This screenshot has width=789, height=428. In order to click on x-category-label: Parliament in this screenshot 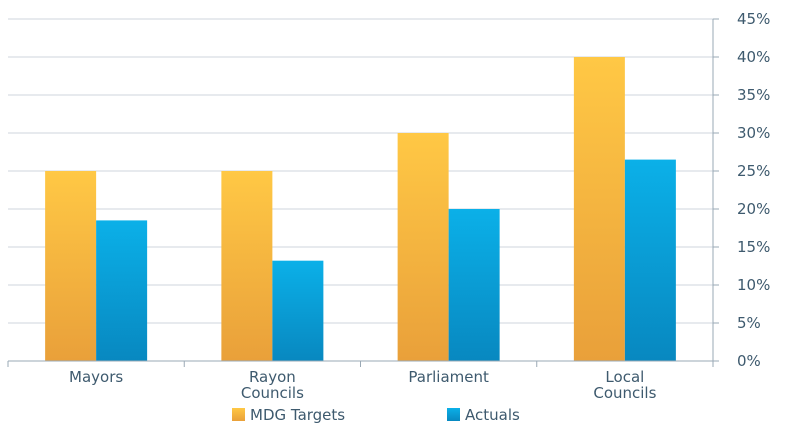, I will do `click(448, 377)`.